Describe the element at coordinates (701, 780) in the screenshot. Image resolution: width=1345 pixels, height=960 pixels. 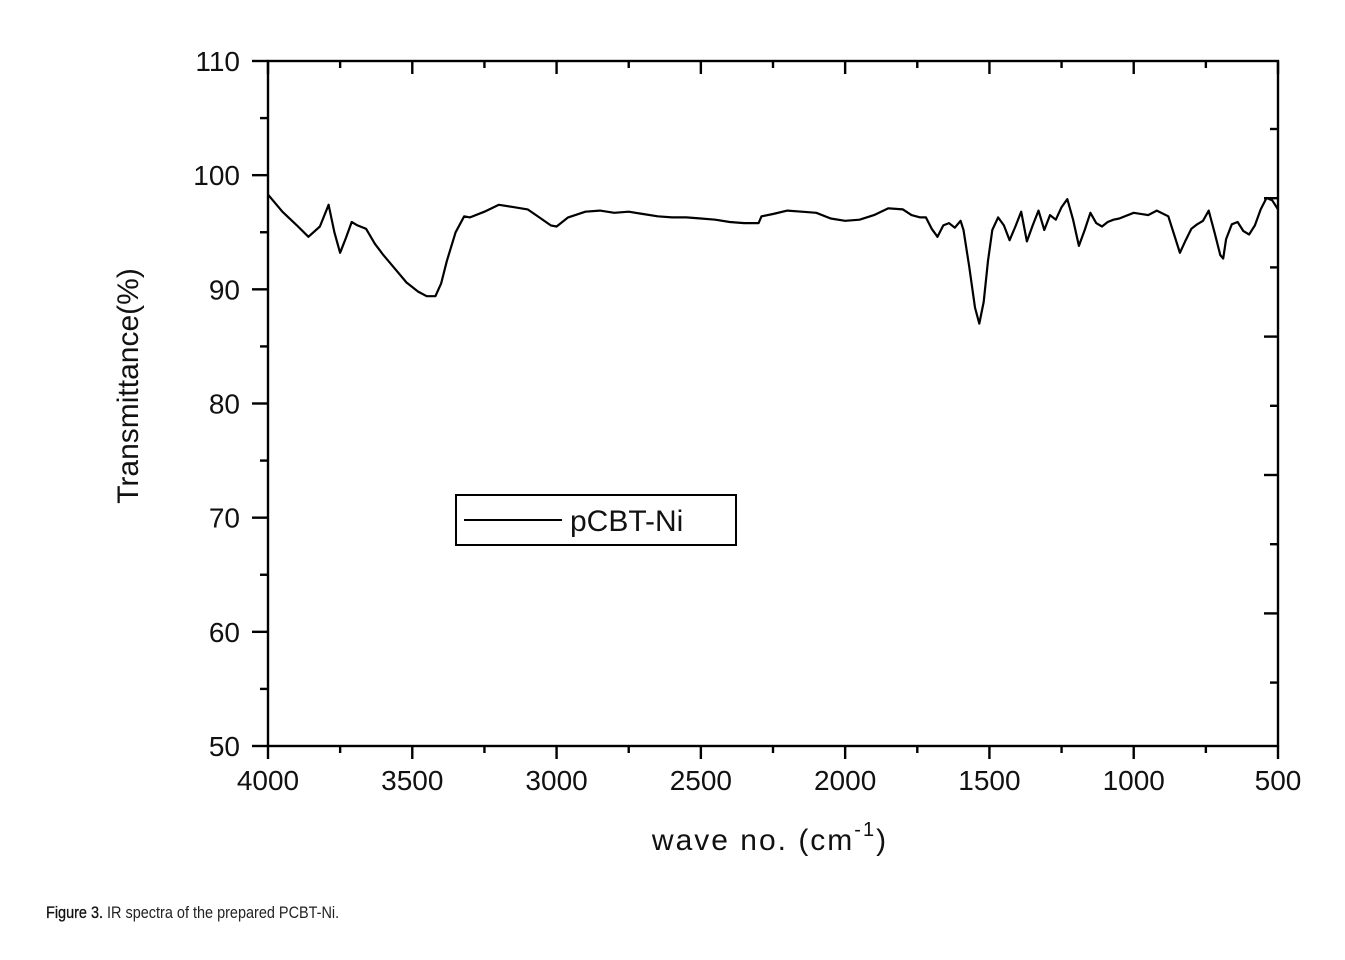
I see `x-tick-label: 2500` at that location.